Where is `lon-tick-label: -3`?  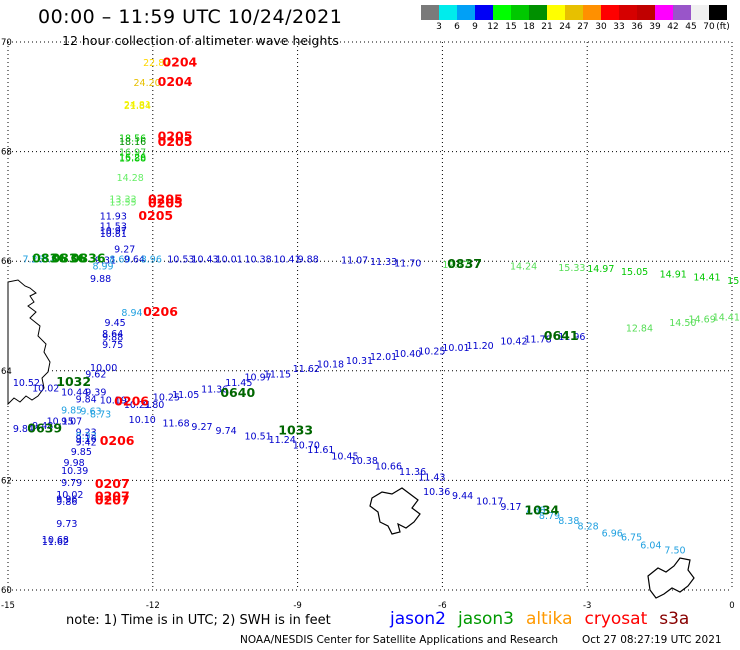 lon-tick-label: -3 is located at coordinates (587, 606).